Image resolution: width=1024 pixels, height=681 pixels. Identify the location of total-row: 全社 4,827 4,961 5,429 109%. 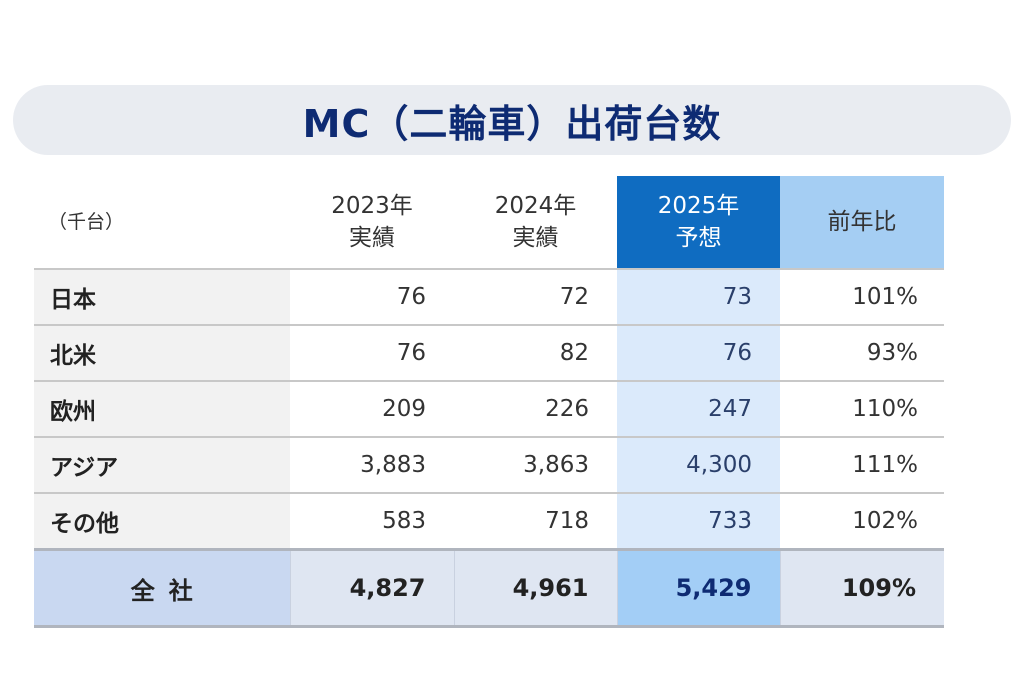
(489, 588).